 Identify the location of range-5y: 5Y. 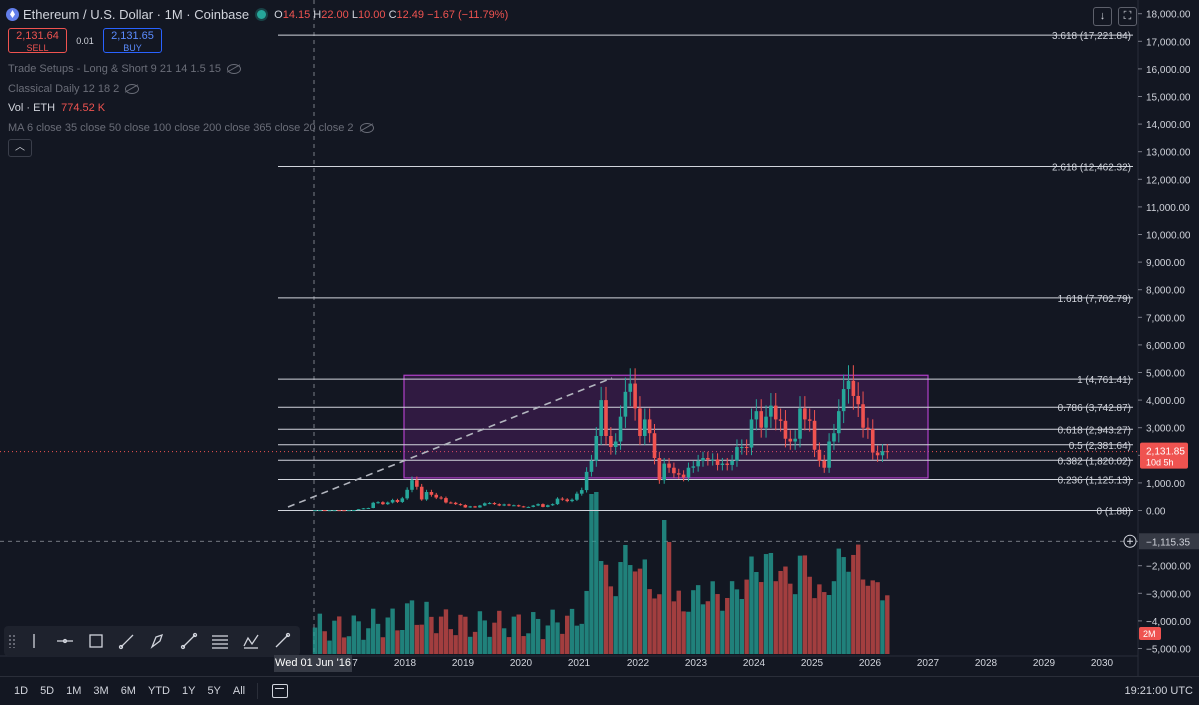
(214, 691).